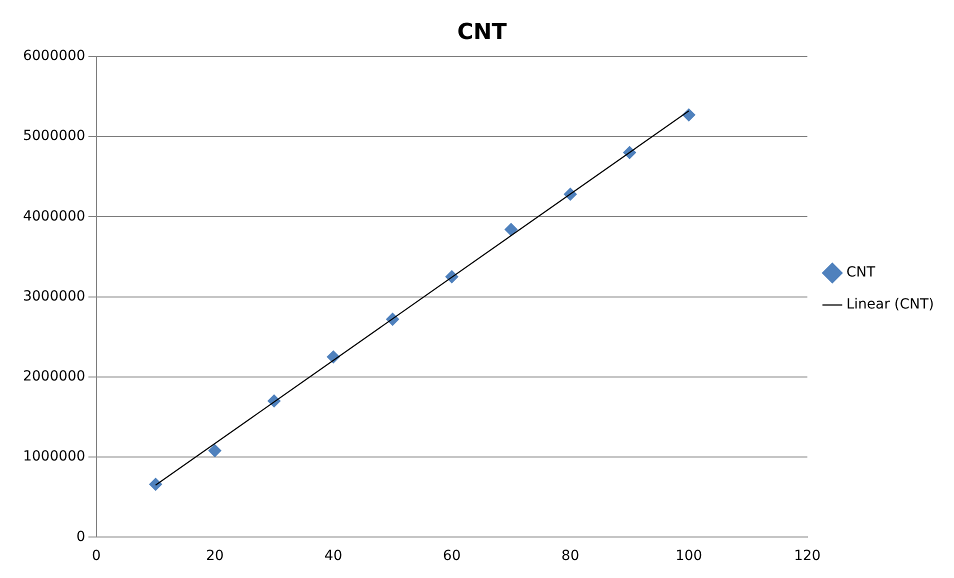  What do you see at coordinates (861, 272) in the screenshot?
I see `legend-label: CNT` at bounding box center [861, 272].